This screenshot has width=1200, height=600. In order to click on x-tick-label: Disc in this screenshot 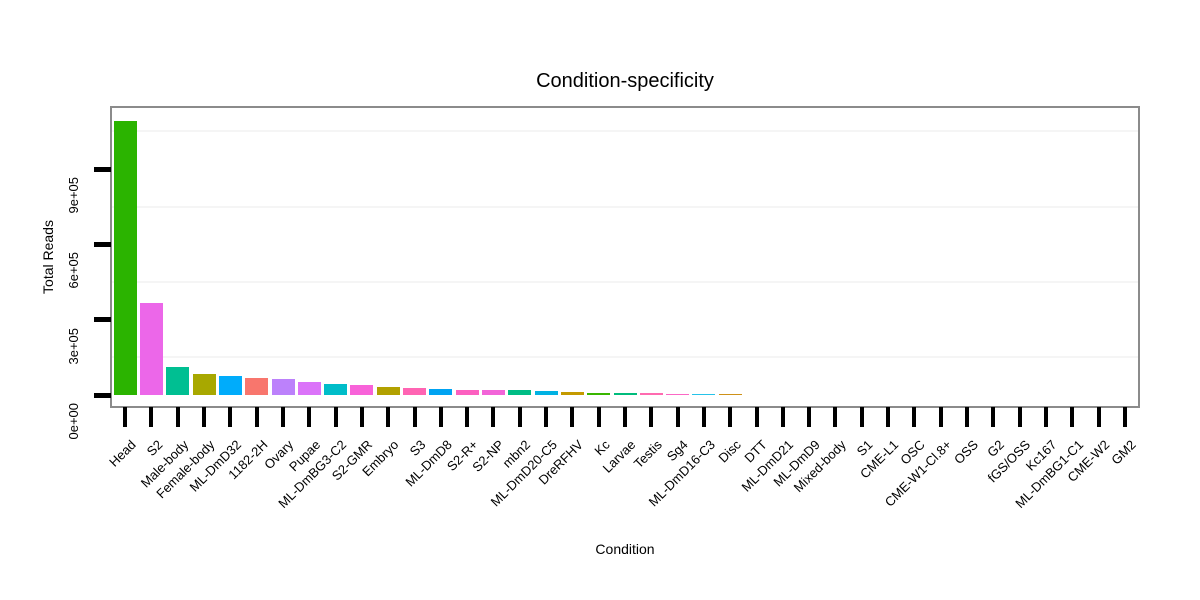, I will do `click(729, 451)`.